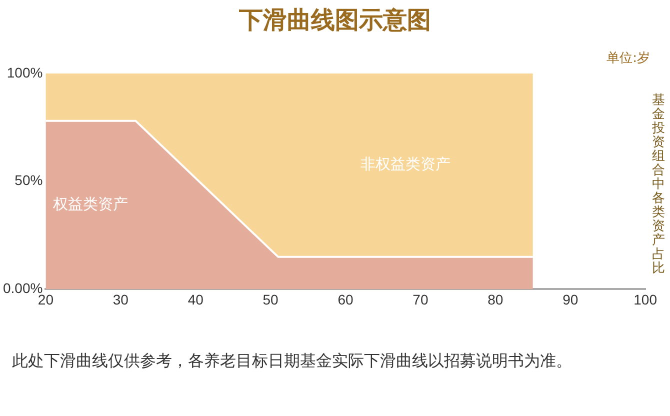 This screenshot has width=670, height=416. Describe the element at coordinates (658, 184) in the screenshot. I see `text: 基金投资组合中各类资产占比` at that location.